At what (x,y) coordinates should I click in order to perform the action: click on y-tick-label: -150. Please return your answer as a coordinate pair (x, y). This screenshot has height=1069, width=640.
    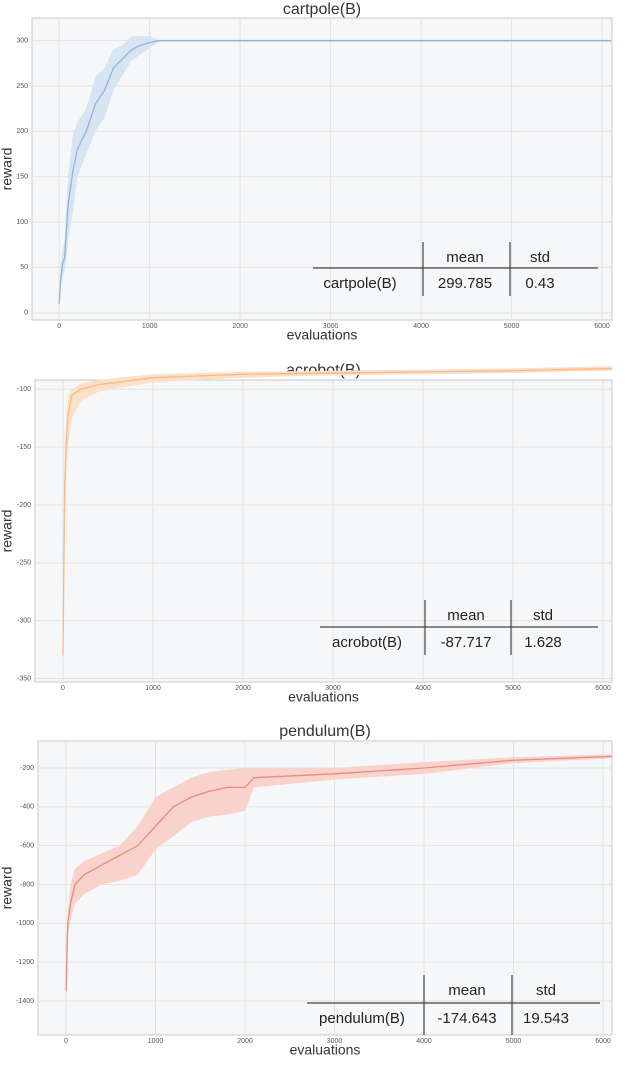
    Looking at the image, I should click on (24, 447).